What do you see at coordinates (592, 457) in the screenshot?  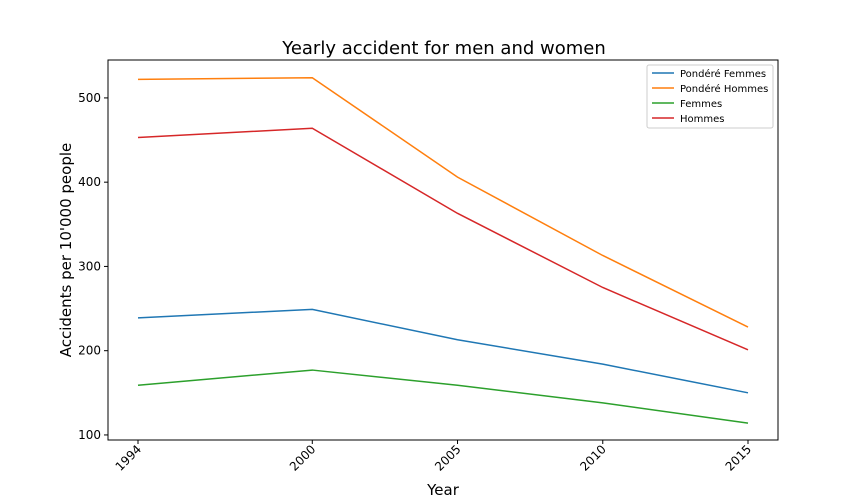 I see `x-tick-label: 2010` at bounding box center [592, 457].